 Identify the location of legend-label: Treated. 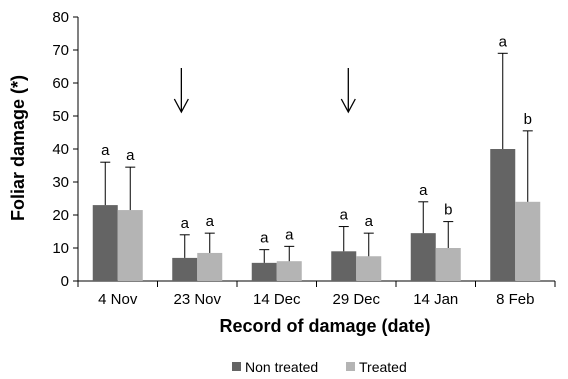
(383, 367).